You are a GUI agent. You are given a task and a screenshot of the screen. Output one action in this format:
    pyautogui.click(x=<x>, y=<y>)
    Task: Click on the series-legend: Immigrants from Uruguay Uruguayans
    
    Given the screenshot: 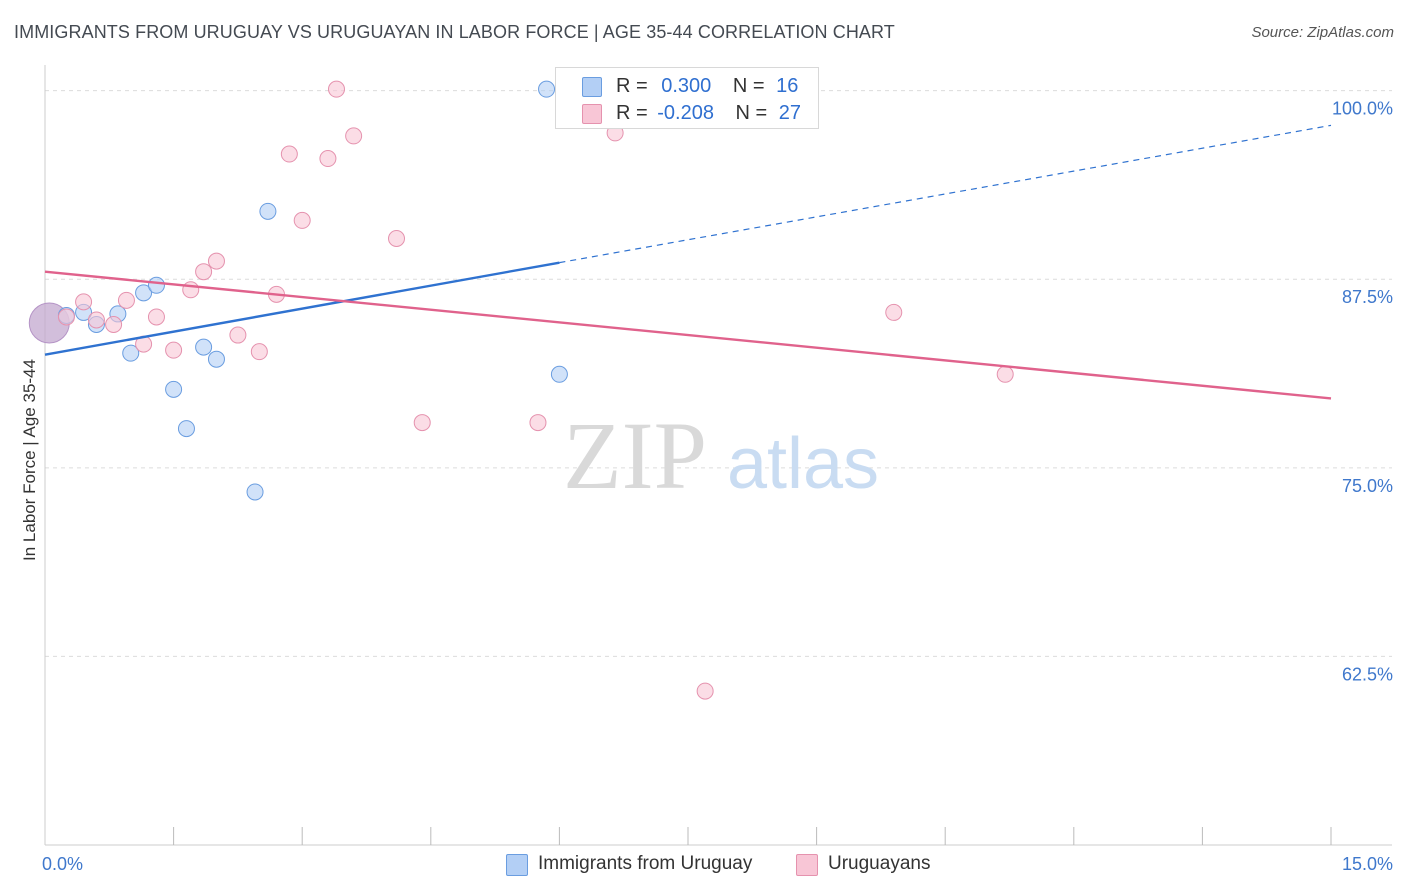 What is the action you would take?
    pyautogui.click(x=703, y=865)
    